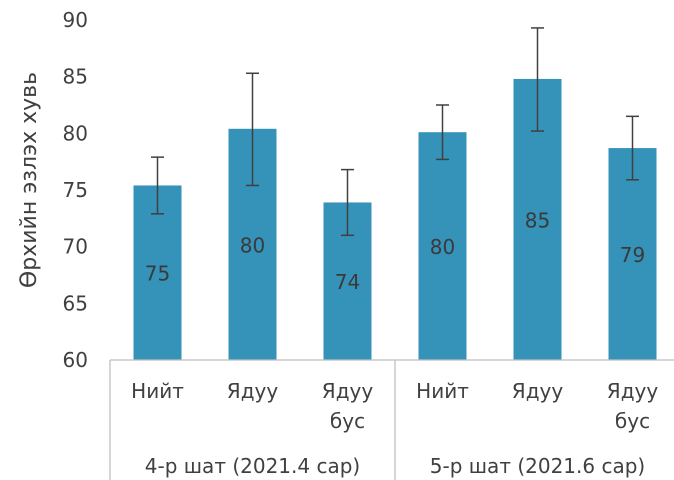  I want to click on y-tick-label: 75, so click(75, 190).